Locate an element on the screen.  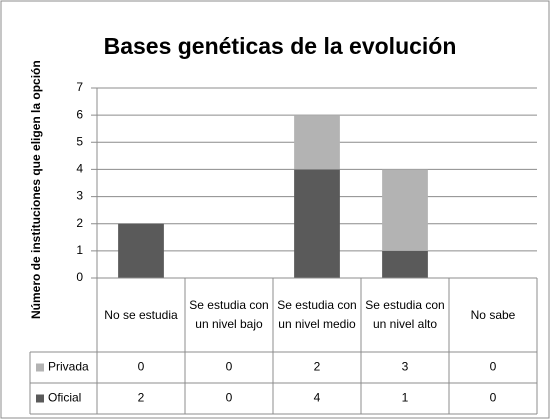
x-tick-label: Se estudia con un nivel bajo is located at coordinates (229, 314).